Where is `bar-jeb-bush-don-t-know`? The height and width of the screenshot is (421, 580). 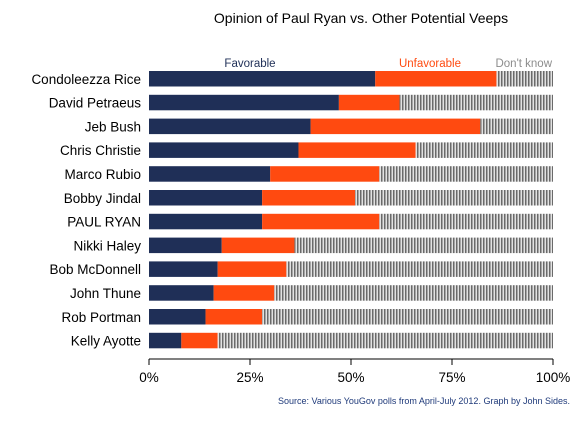
bar-jeb-bush-don-t-know is located at coordinates (516, 126).